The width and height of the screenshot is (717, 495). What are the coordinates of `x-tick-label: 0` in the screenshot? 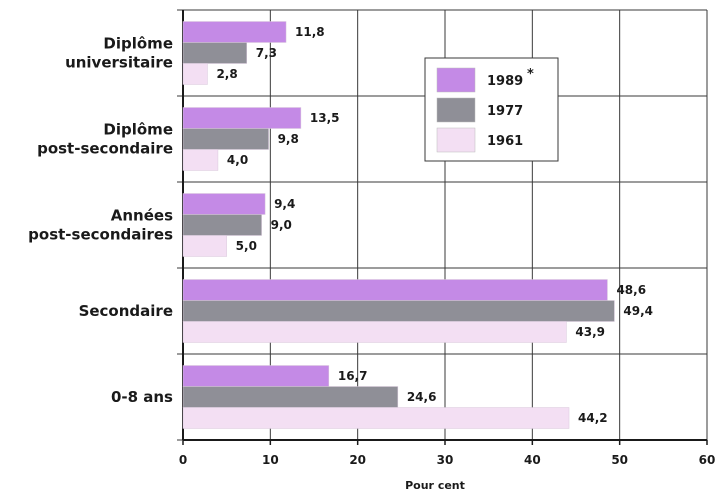 It's located at (183, 460).